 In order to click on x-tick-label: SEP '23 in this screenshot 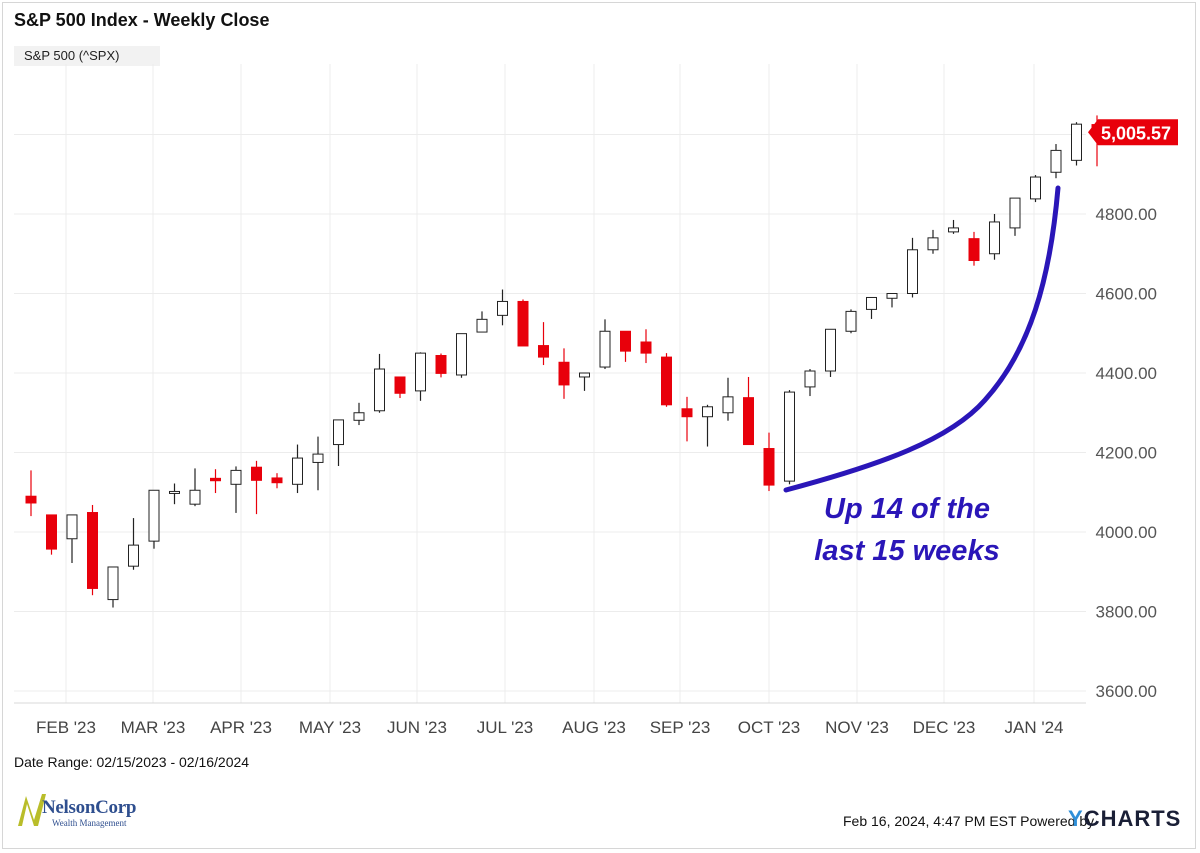, I will do `click(680, 727)`.